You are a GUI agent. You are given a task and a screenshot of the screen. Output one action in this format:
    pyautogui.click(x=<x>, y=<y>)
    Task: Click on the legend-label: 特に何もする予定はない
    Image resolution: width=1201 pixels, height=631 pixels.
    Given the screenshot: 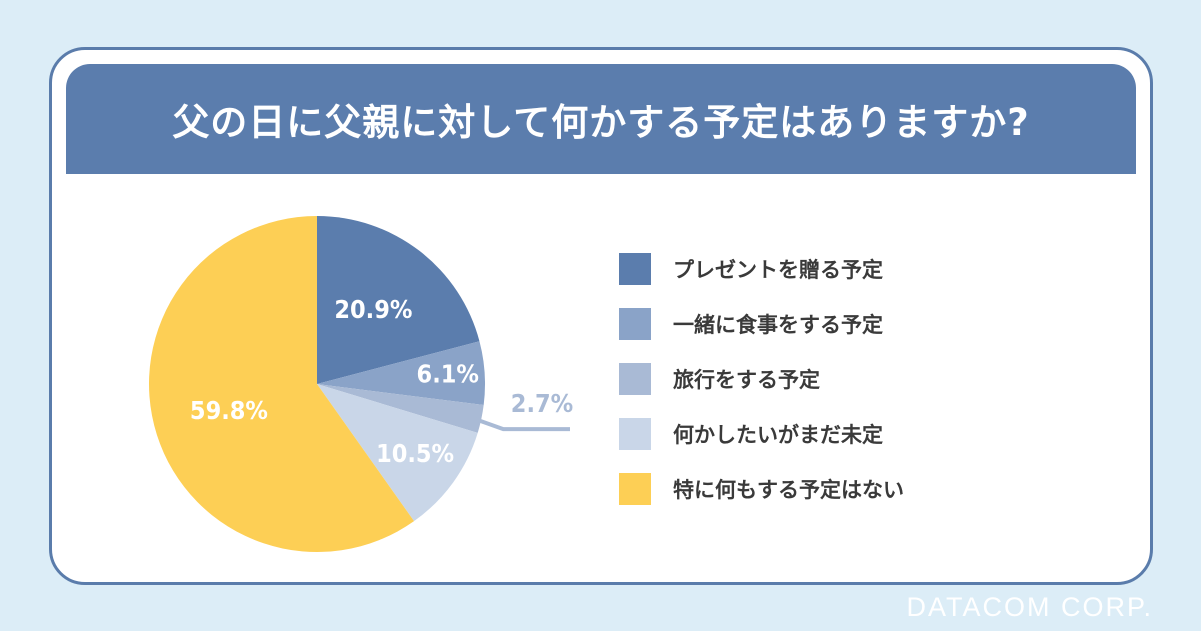 What is the action you would take?
    pyautogui.click(x=788, y=489)
    